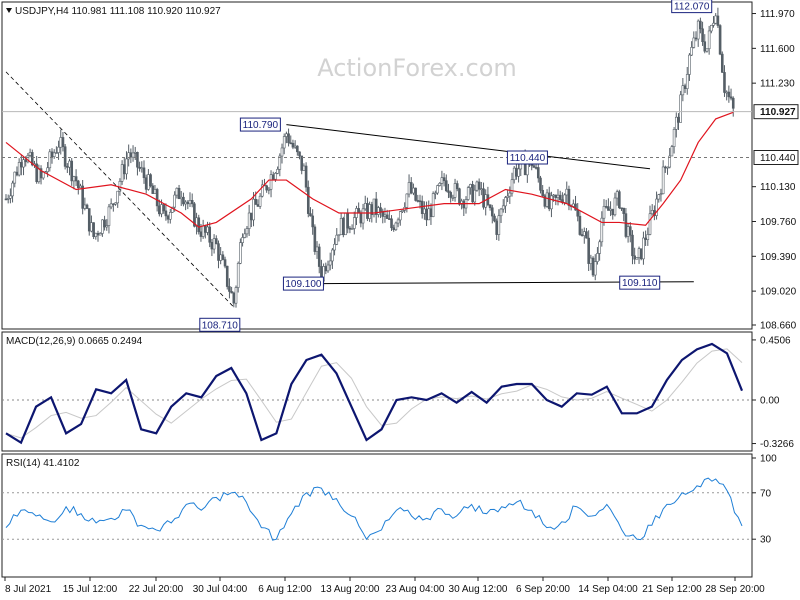 This screenshot has height=600, width=800. Describe the element at coordinates (778, 187) in the screenshot. I see `price-axis-label: 110.130` at that location.